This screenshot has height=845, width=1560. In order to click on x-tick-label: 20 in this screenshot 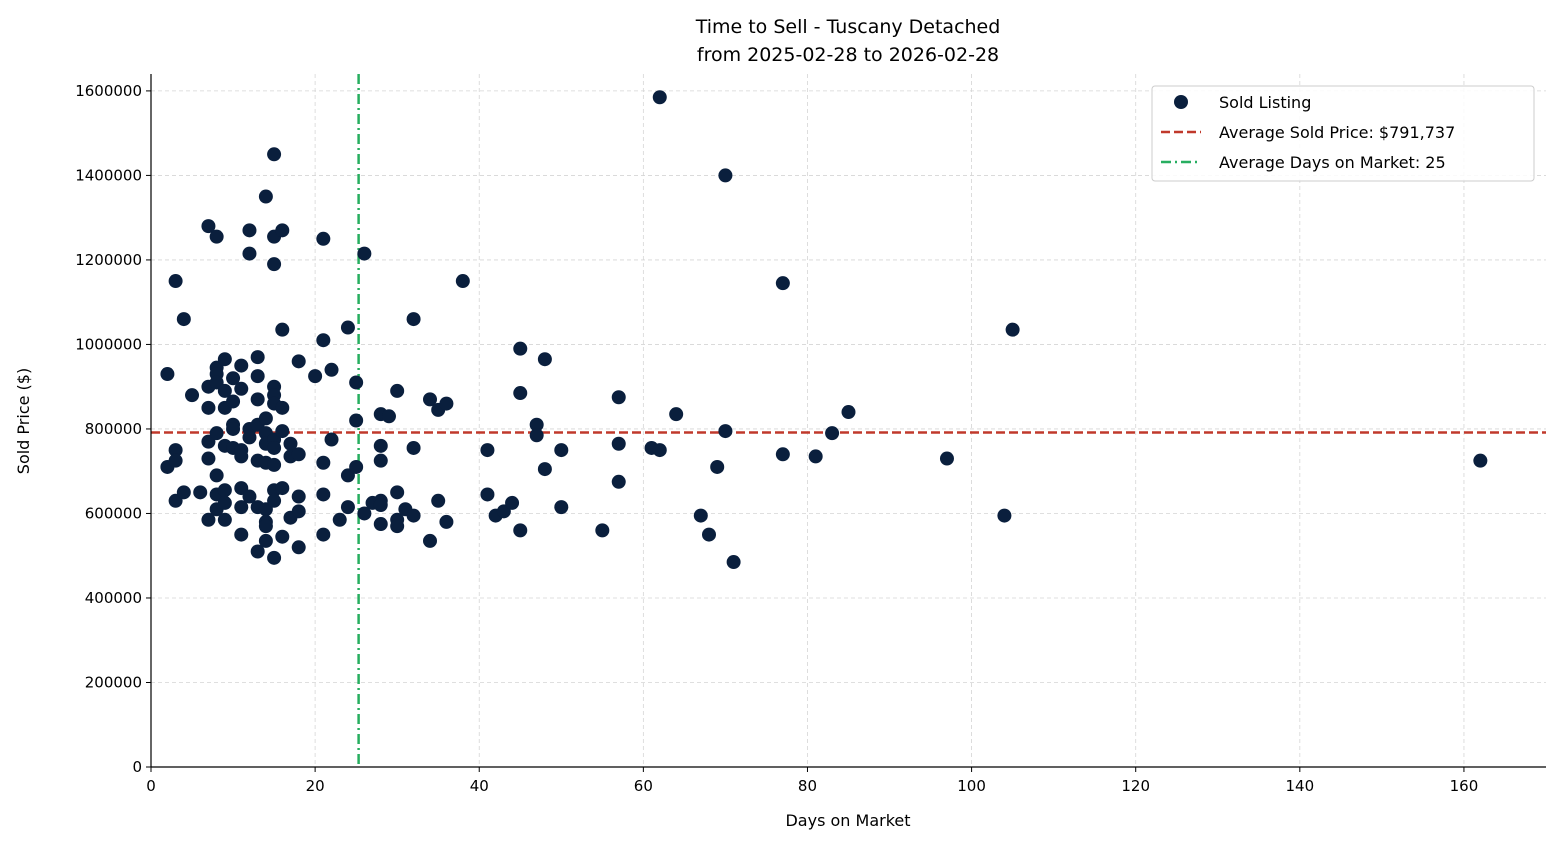, I will do `click(315, 786)`.